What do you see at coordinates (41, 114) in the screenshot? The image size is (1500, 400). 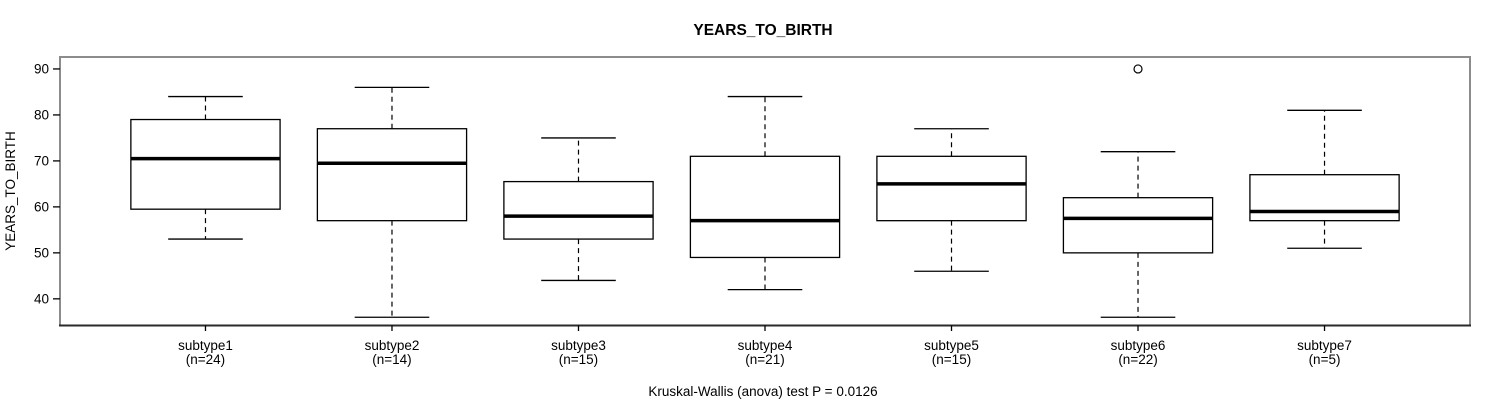 I see `y-tick-label: 80` at bounding box center [41, 114].